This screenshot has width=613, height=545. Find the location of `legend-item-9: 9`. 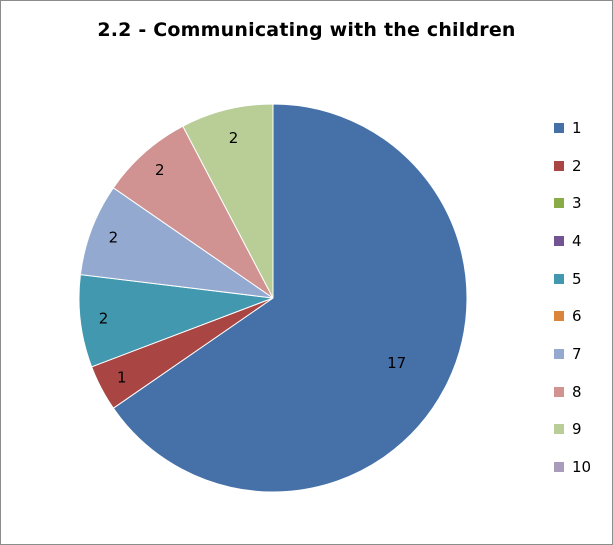

legend-item-9: 9 is located at coordinates (572, 430).